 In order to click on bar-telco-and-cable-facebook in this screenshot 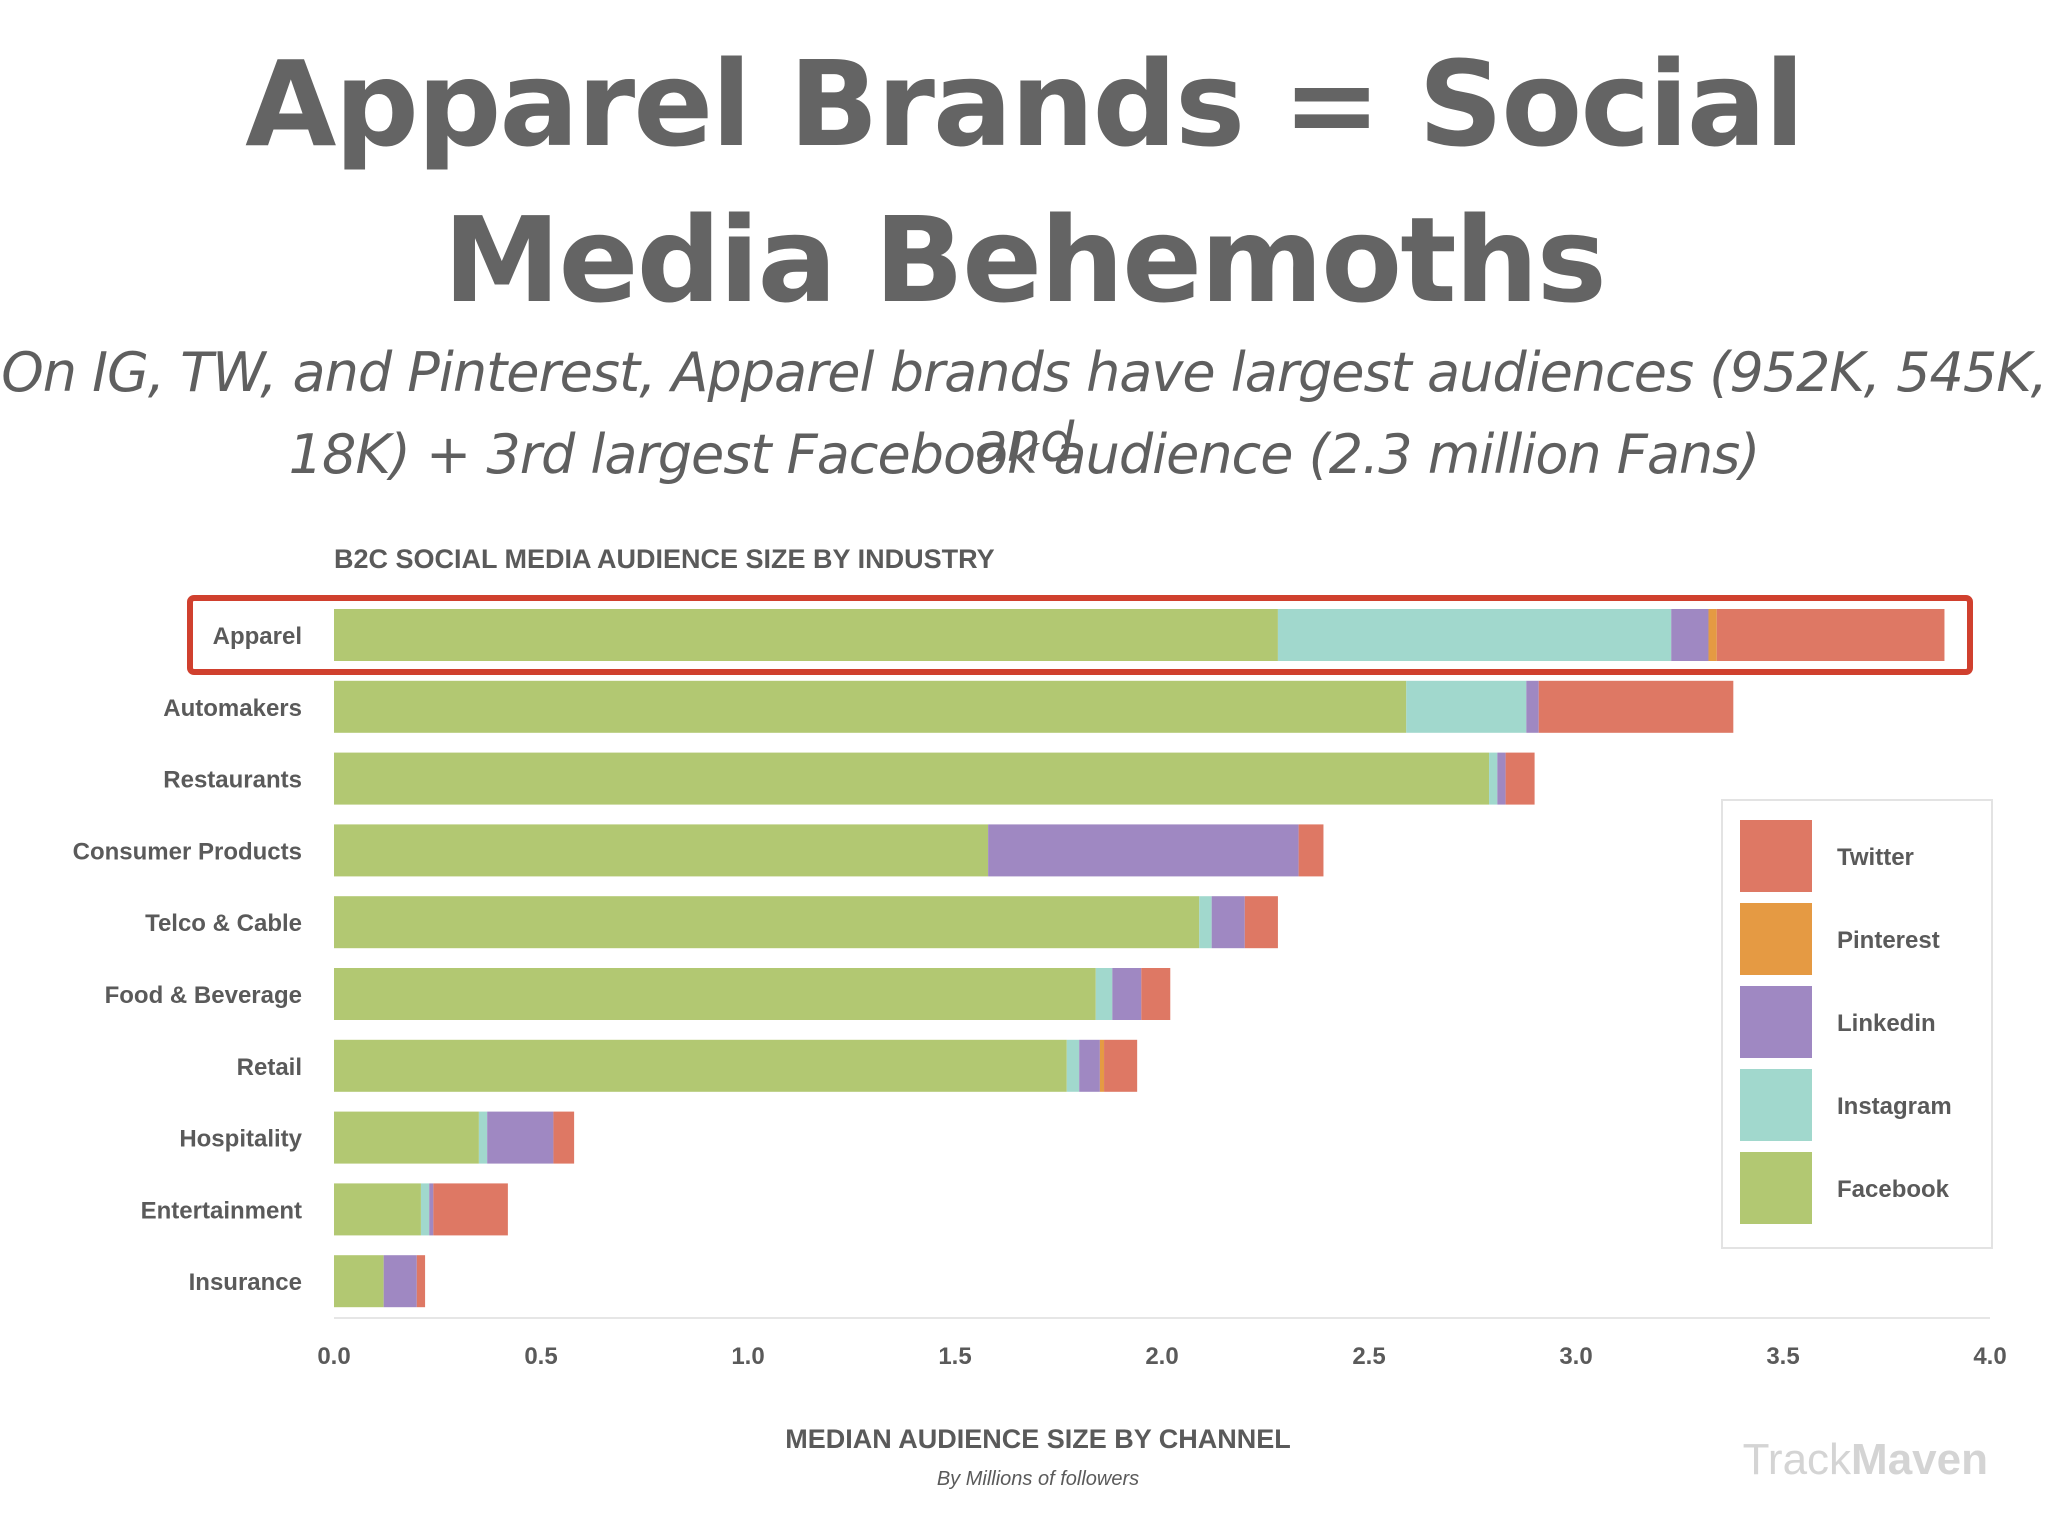, I will do `click(767, 922)`.